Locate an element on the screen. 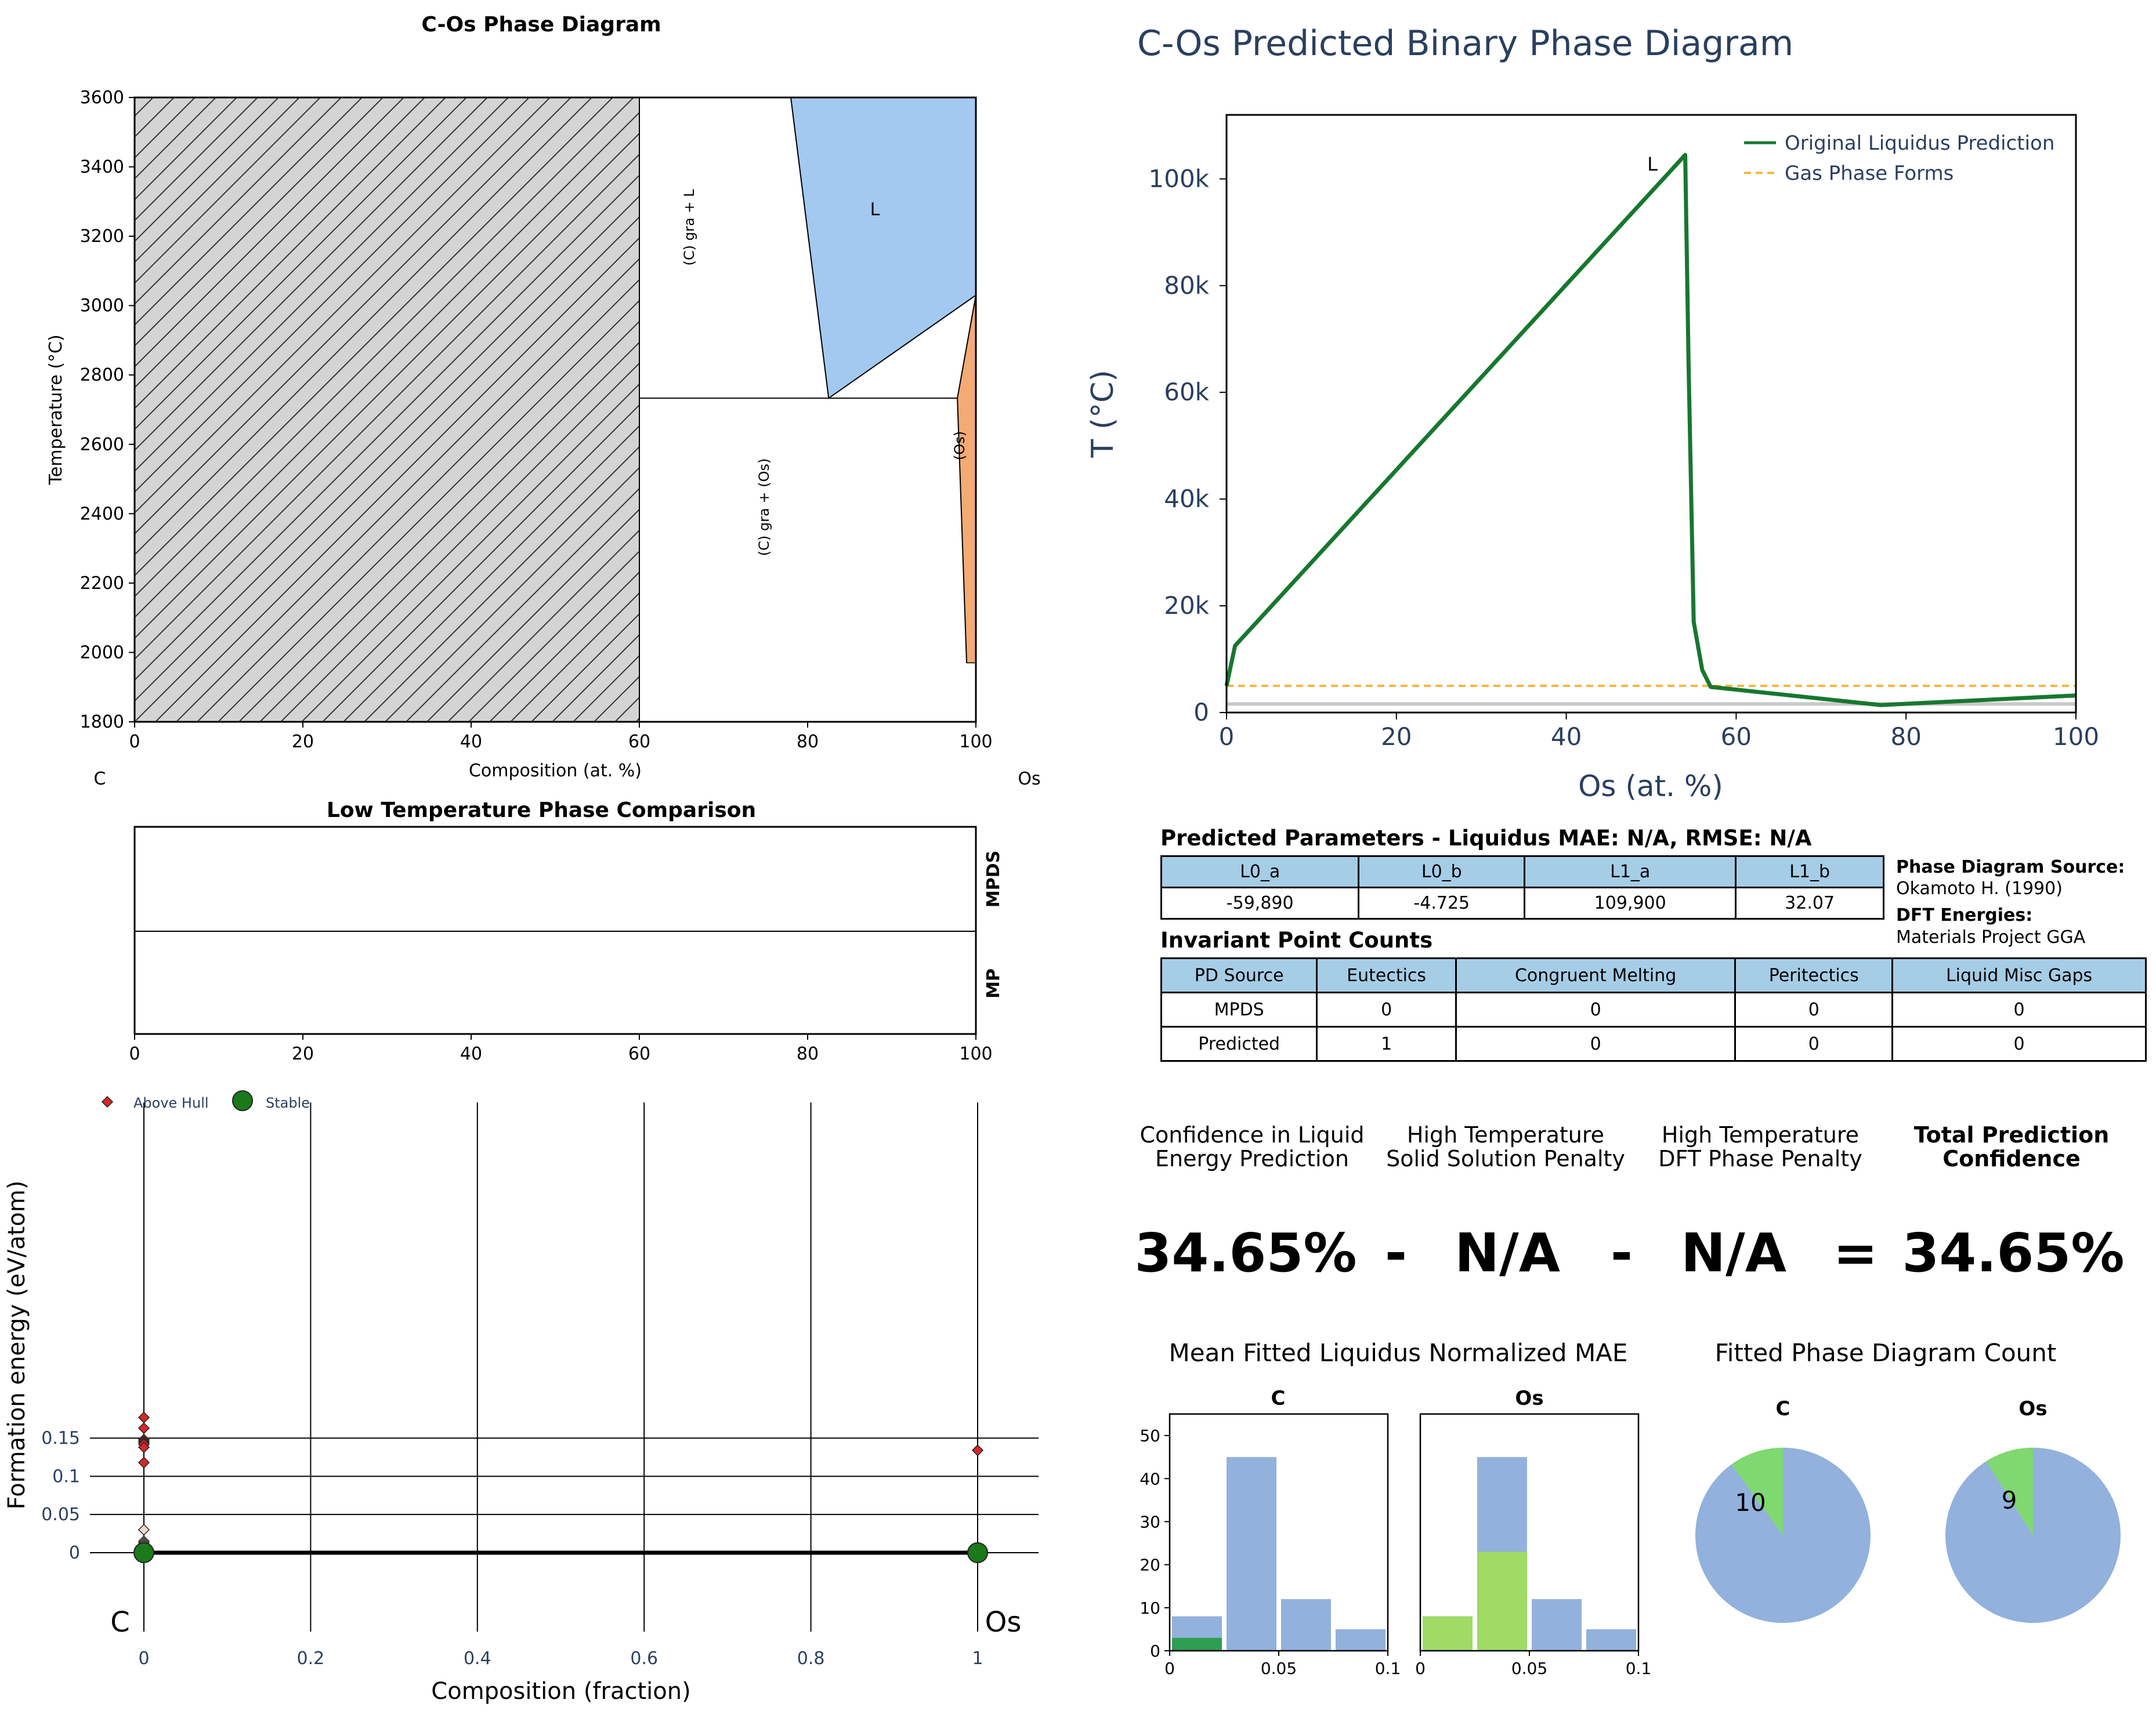 This screenshot has width=2156, height=1714. count-panel: Fitted Phase Diagram Count C Os 10 9 is located at coordinates (1908, 1481).